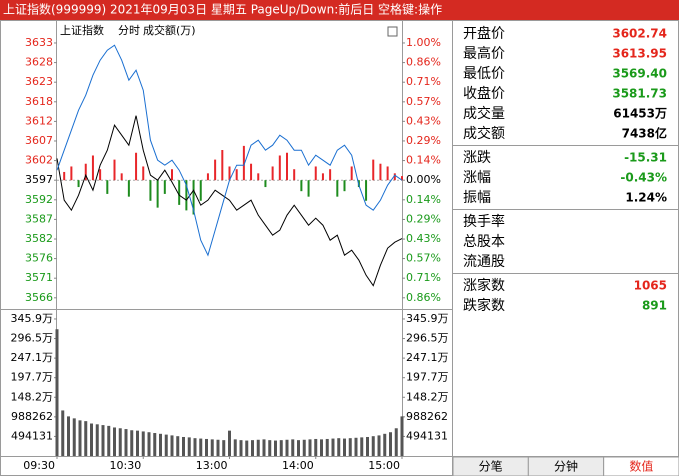  Describe the element at coordinates (644, 133) in the screenshot. I see `quote-value: 7438亿` at that location.